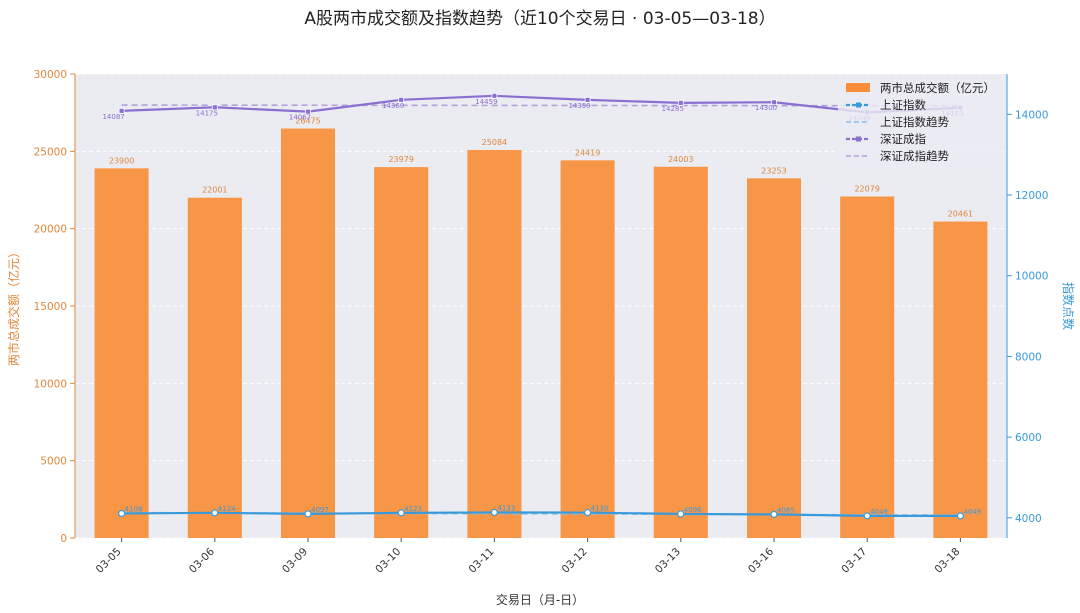 The width and height of the screenshot is (1080, 613). I want to click on index-value-label: 14285, so click(673, 109).